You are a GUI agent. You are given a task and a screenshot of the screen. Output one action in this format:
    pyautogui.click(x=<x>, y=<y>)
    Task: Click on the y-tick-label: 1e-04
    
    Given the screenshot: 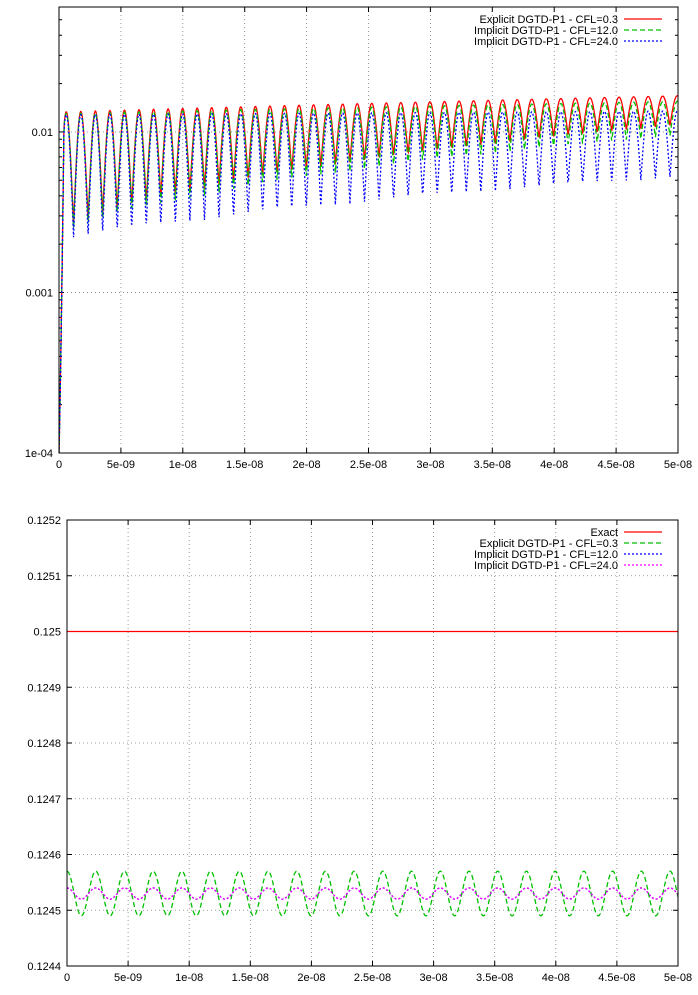 What is the action you would take?
    pyautogui.click(x=39, y=454)
    